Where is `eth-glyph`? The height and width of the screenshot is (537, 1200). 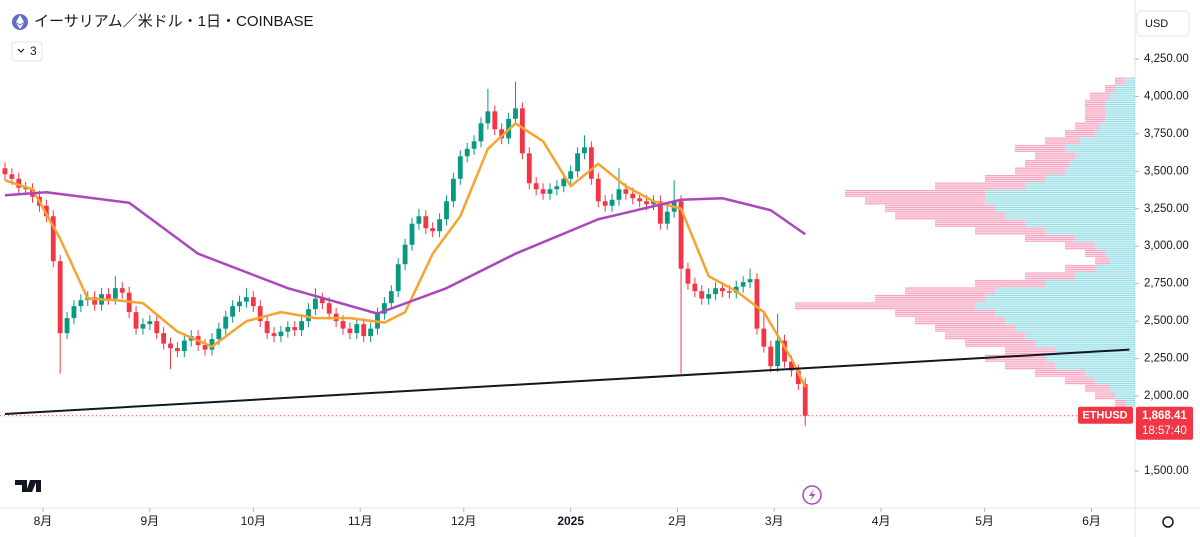
eth-glyph is located at coordinates (20, 22).